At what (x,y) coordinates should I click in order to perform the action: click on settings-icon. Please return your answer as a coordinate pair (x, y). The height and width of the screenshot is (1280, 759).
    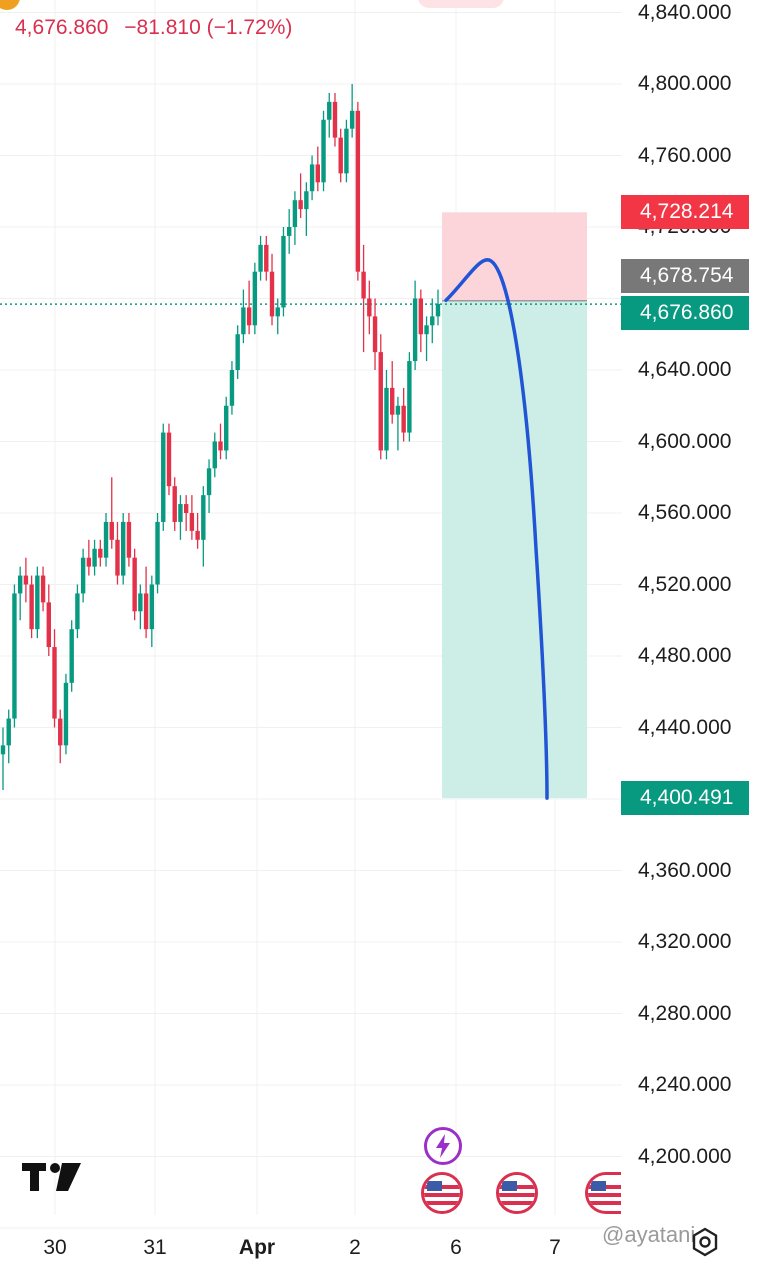
    Looking at the image, I should click on (705, 1244).